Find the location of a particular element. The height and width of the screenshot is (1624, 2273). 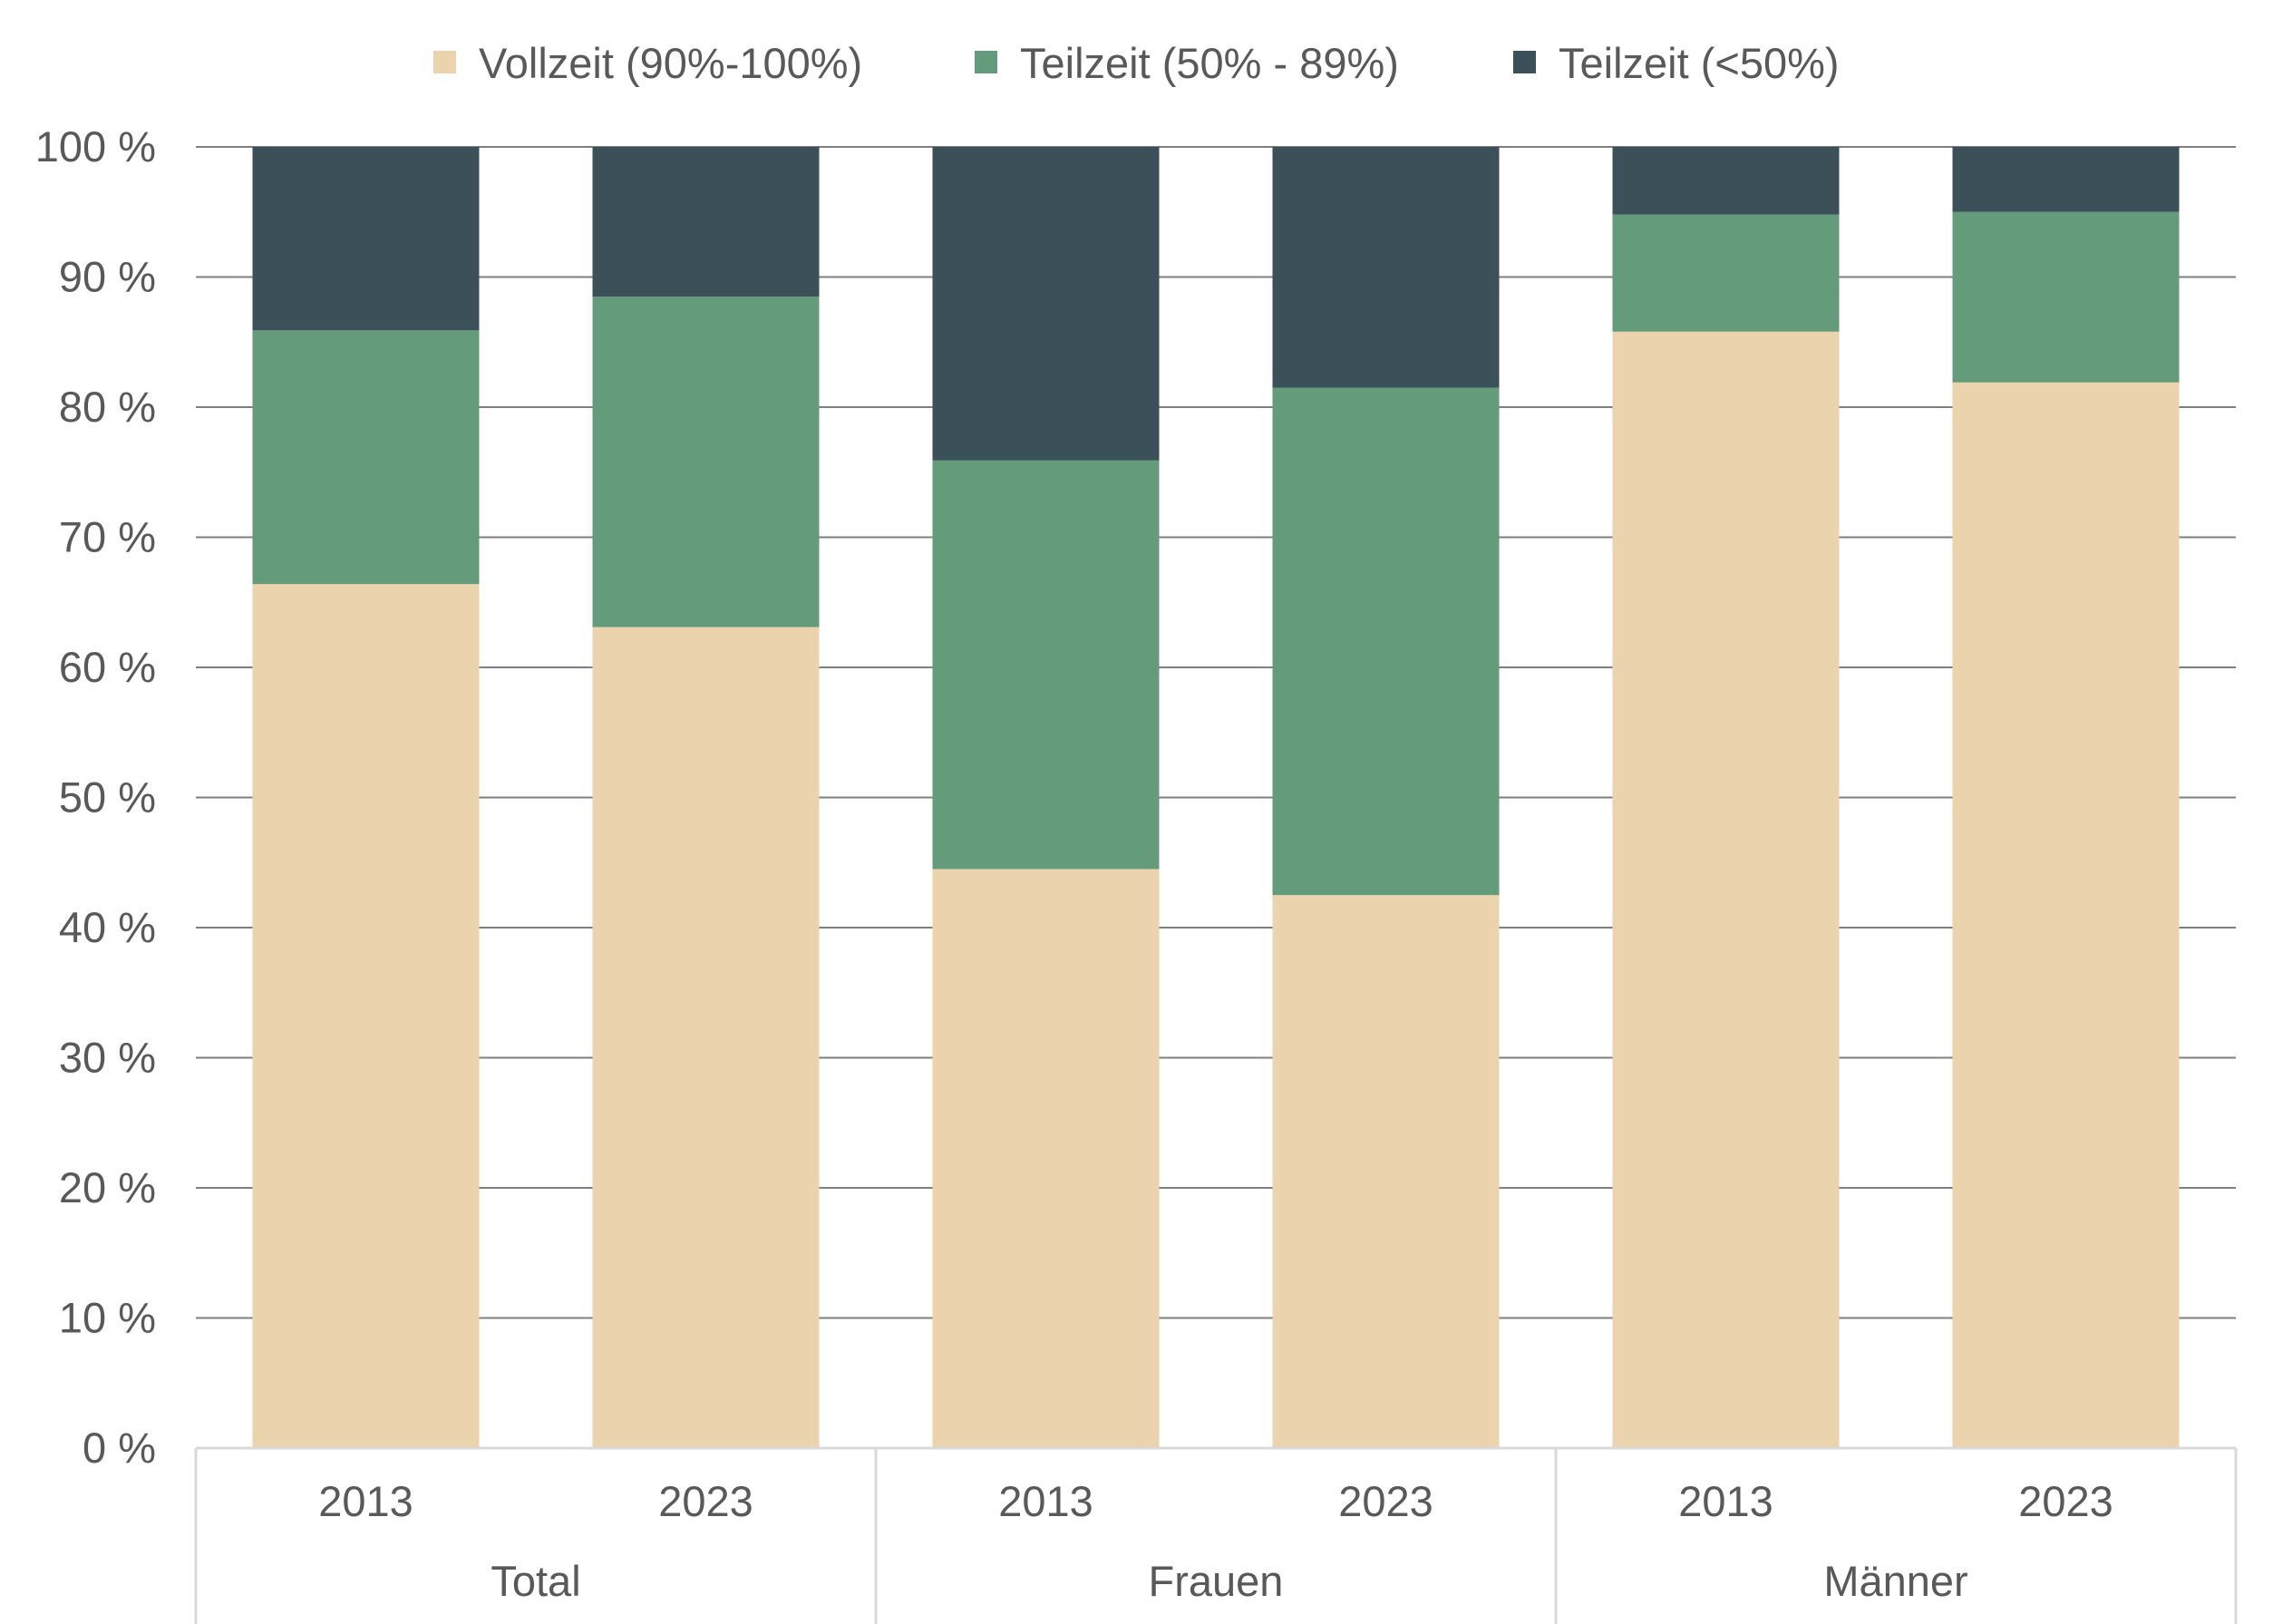

y-tick-label: 80 % is located at coordinates (107, 407).